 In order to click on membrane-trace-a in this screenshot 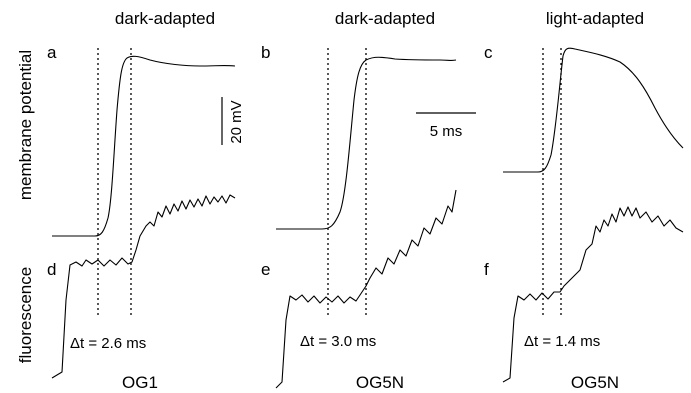, I will do `click(144, 146)`.